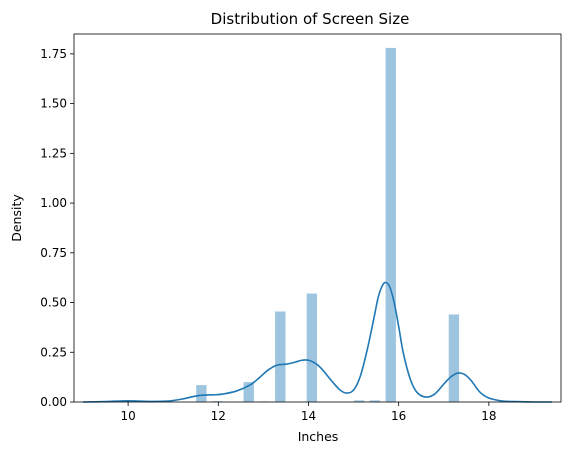 This screenshot has width=576, height=455. What do you see at coordinates (53, 203) in the screenshot?
I see `y-tick-label: 1.00` at bounding box center [53, 203].